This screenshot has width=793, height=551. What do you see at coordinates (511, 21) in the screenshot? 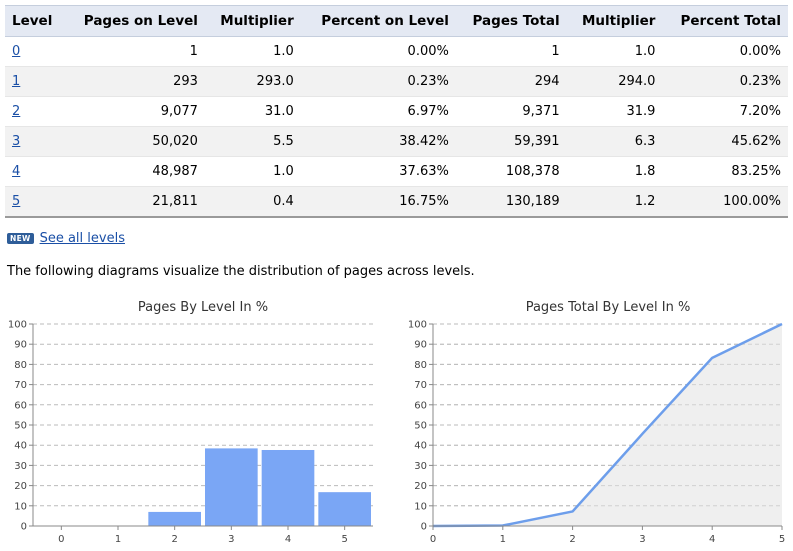
I see `column-header-pages-total: Pages Total` at bounding box center [511, 21].